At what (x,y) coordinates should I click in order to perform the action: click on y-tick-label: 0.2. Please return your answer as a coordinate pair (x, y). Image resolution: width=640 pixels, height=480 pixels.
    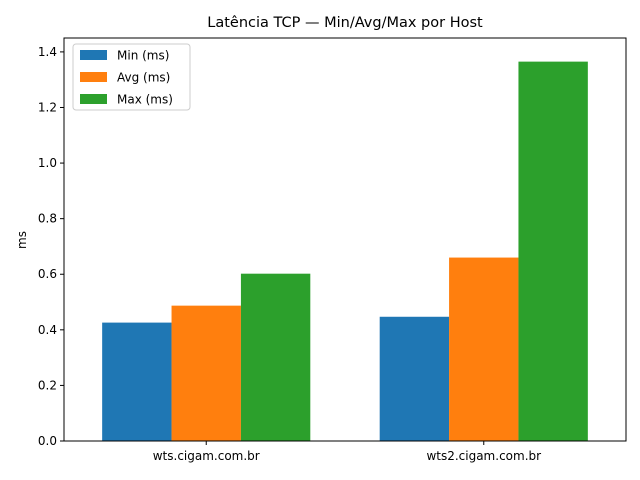
    Looking at the image, I should click on (47, 385).